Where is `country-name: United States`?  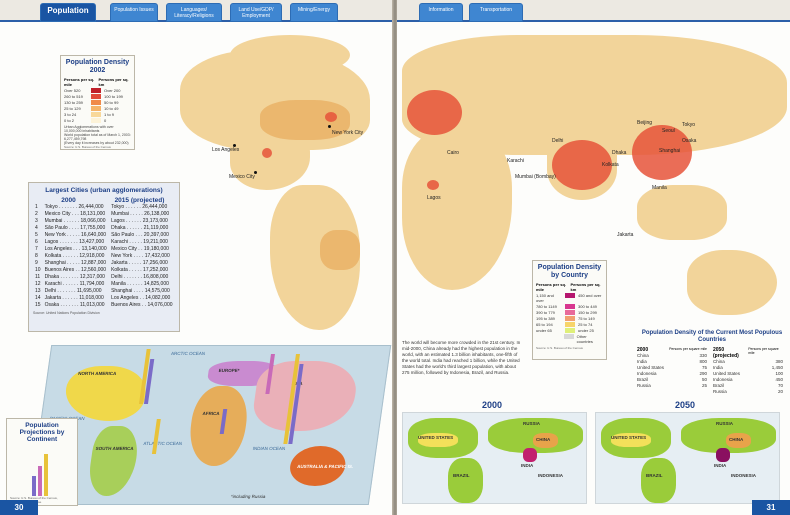
country-name: United States is located at coordinates (651, 367).